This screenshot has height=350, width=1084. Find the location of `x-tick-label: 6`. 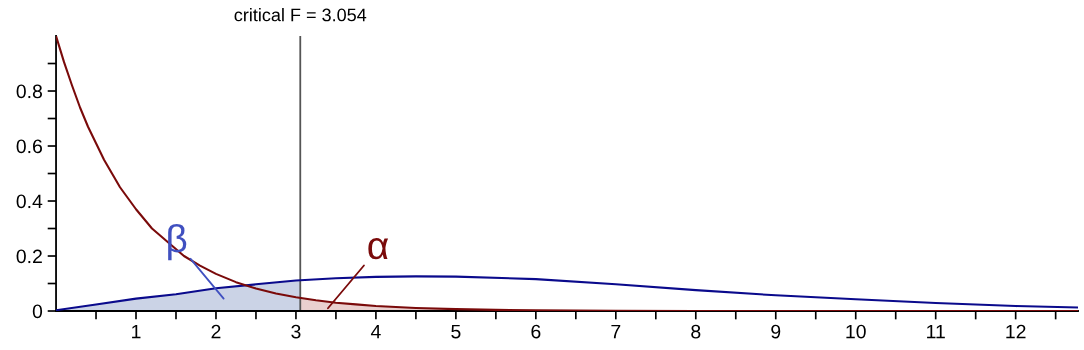

x-tick-label: 6 is located at coordinates (536, 331).